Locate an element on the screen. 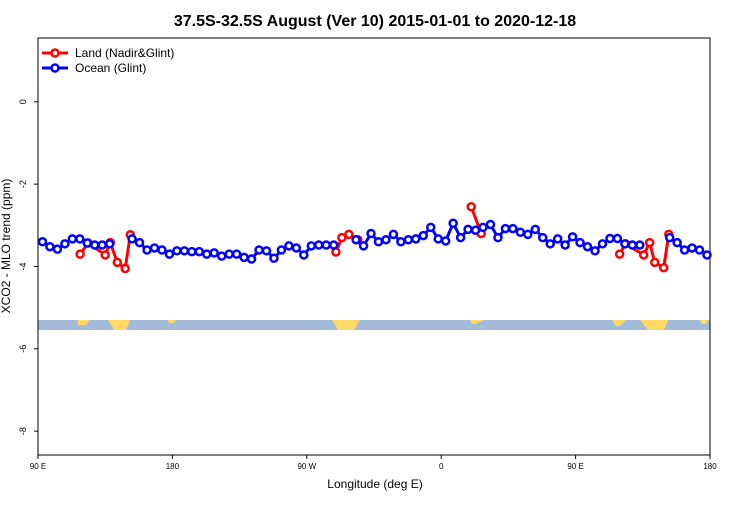 The height and width of the screenshot is (505, 750). y-tick-label: 0 is located at coordinates (23, 101).